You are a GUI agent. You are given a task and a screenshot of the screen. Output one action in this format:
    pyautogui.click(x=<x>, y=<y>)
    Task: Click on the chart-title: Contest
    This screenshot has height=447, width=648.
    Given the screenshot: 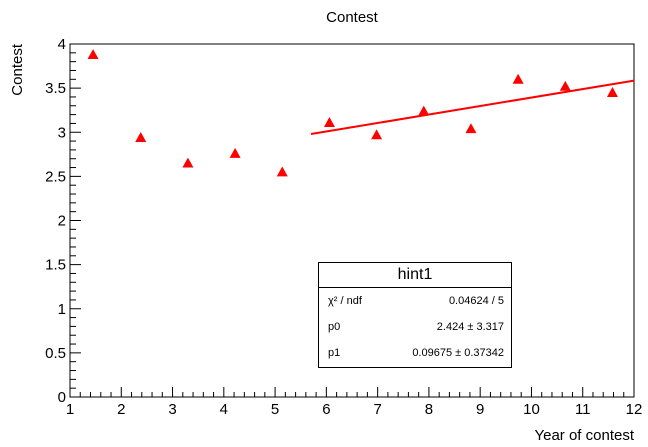 What is the action you would take?
    pyautogui.click(x=352, y=17)
    